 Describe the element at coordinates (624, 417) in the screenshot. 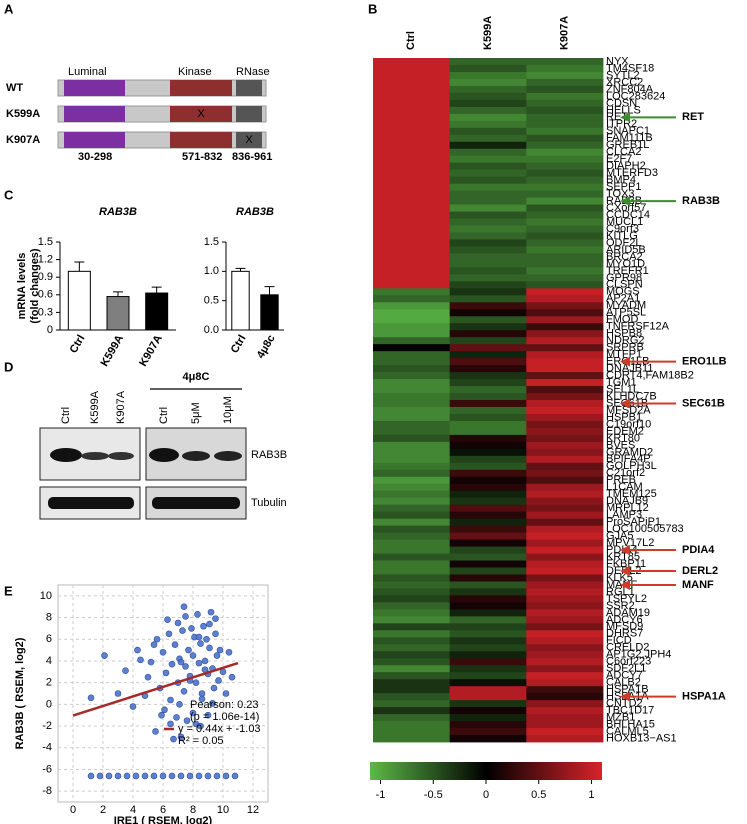

I see `gene-label: HSPB1` at that location.